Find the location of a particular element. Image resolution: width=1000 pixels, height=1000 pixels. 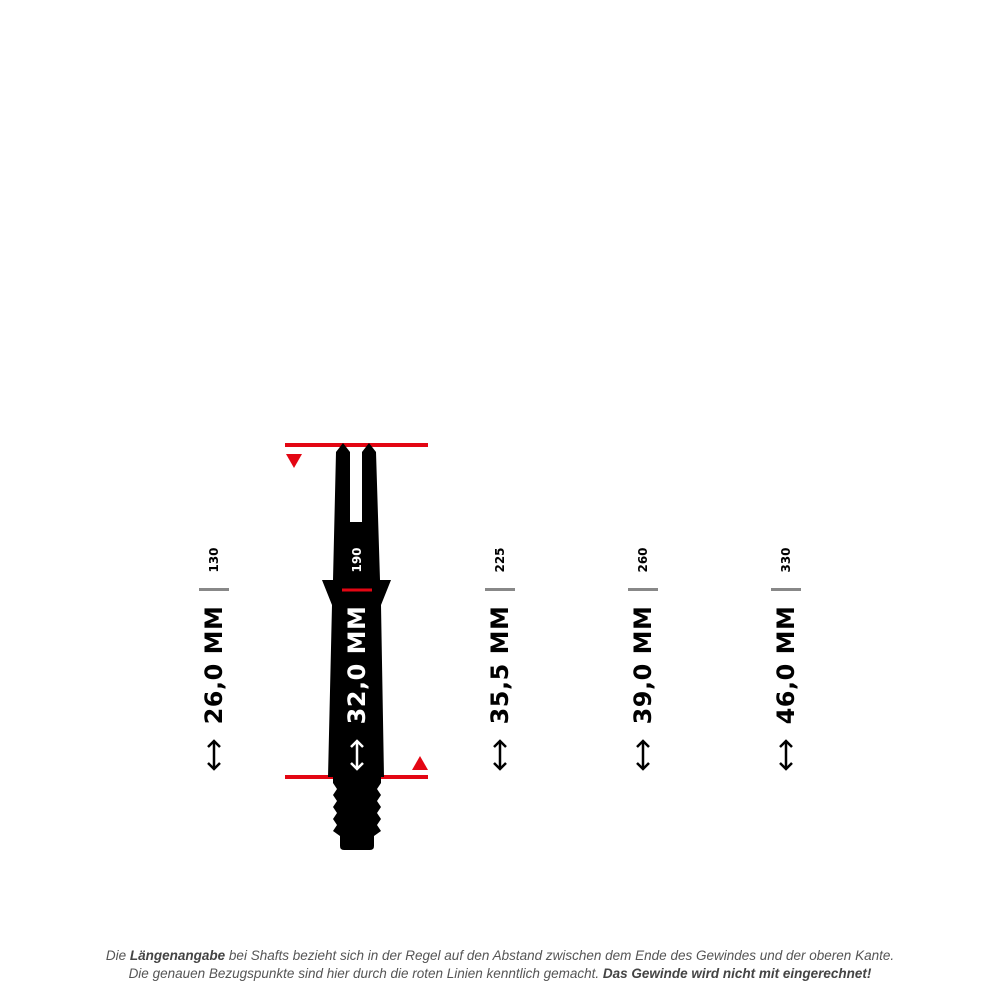

shaft-length: 26,0 MM is located at coordinates (214, 665).